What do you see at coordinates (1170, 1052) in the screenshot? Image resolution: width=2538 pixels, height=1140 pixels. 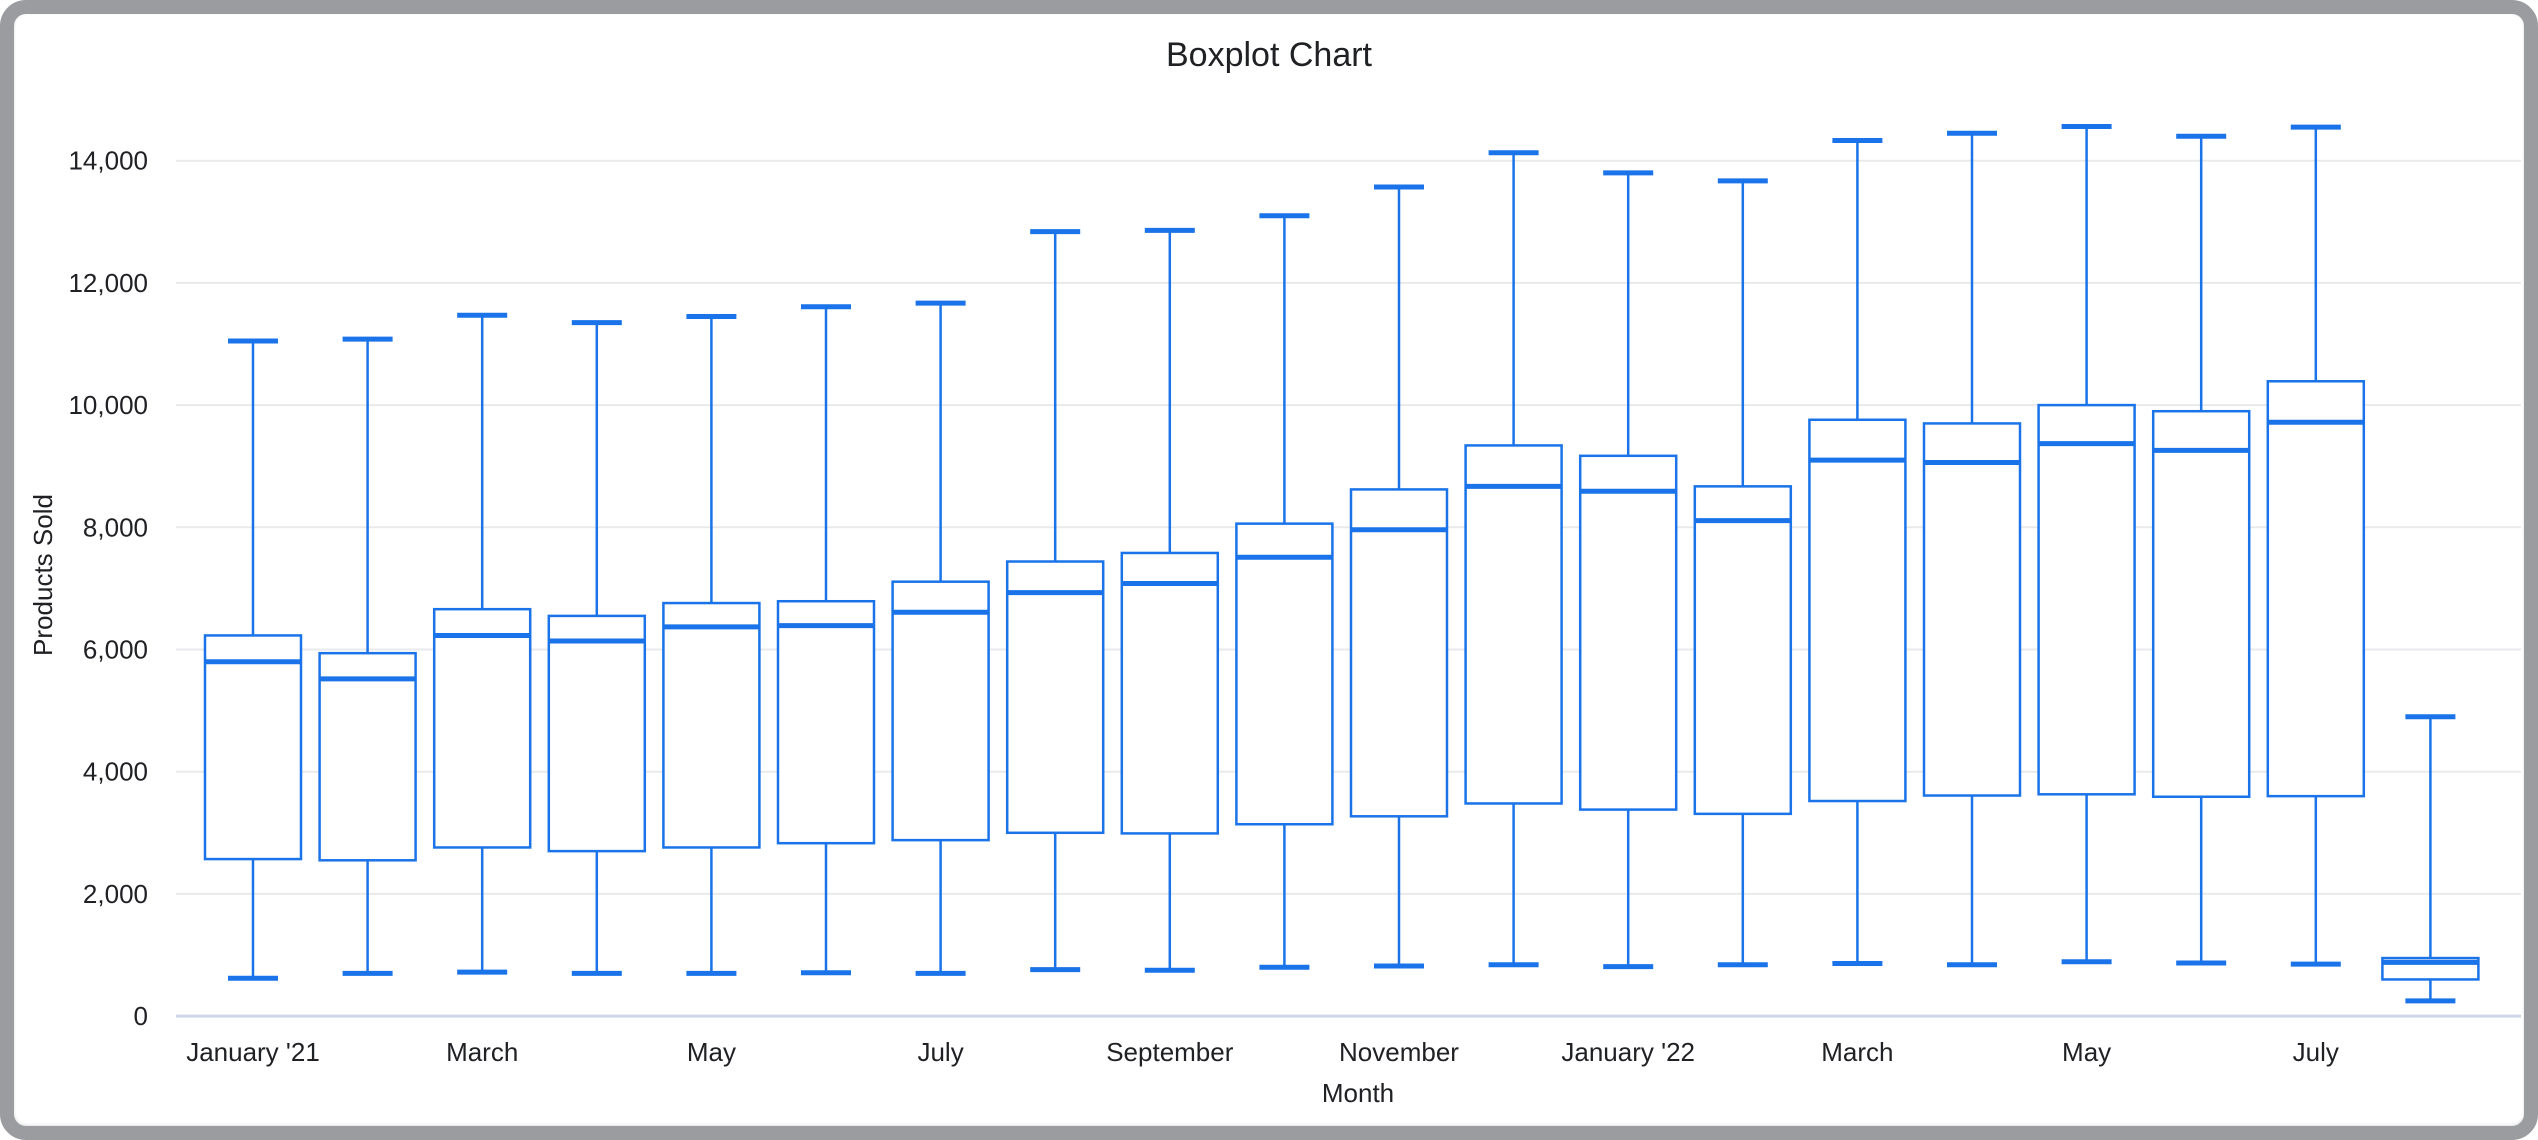 I see `x-tick-label: September` at bounding box center [1170, 1052].